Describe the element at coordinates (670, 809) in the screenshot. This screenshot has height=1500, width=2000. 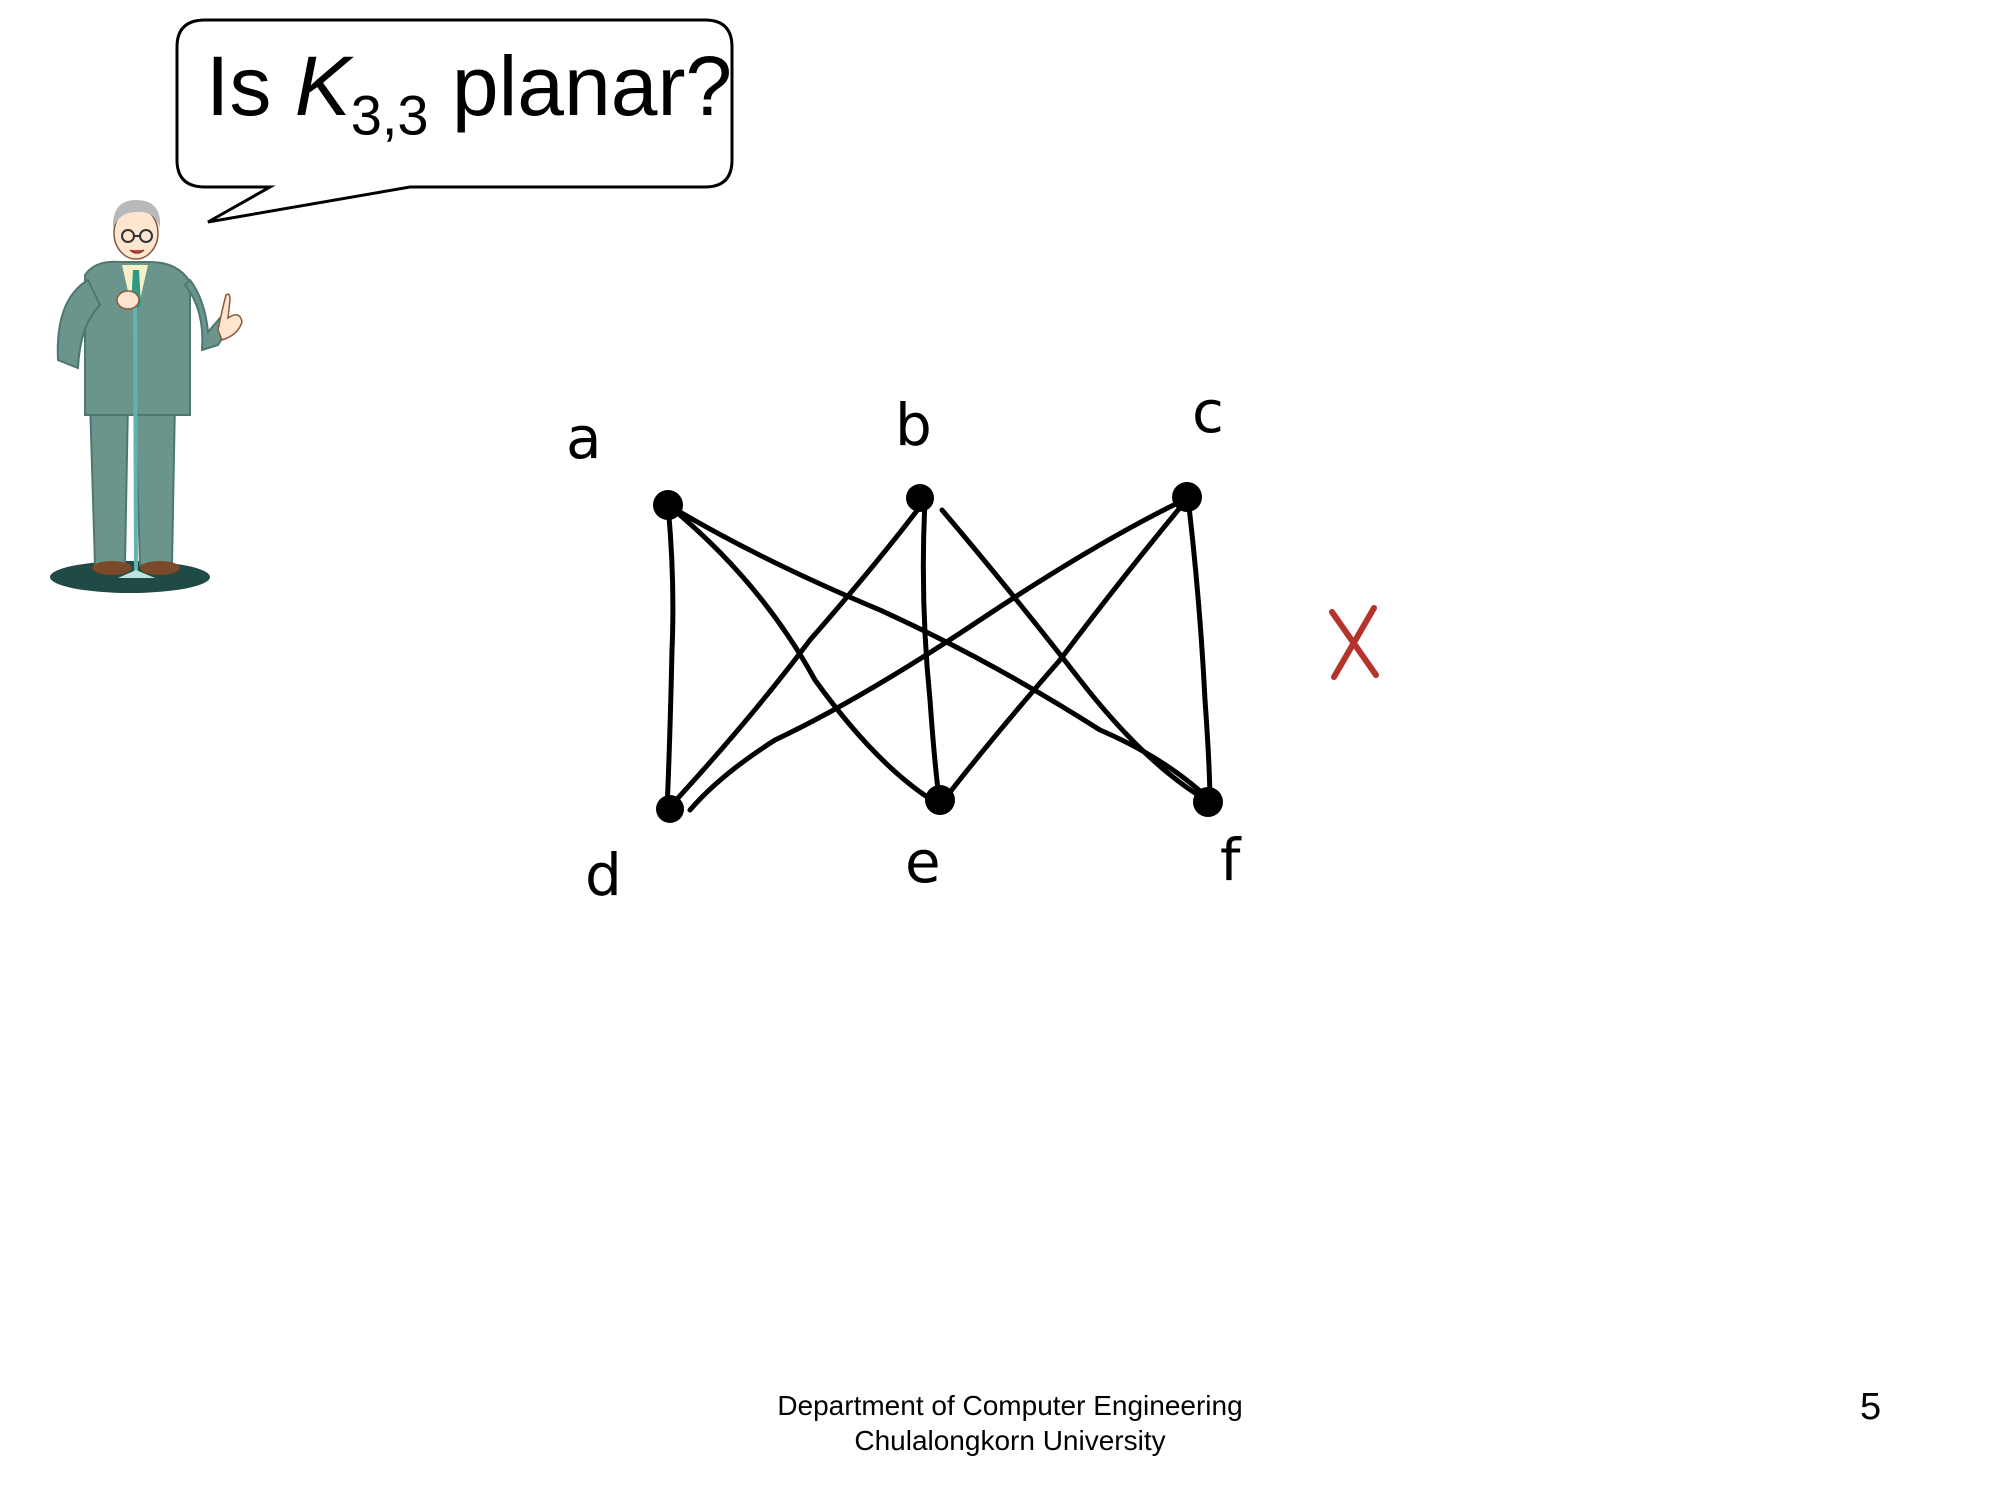
I see `vertex-d` at that location.